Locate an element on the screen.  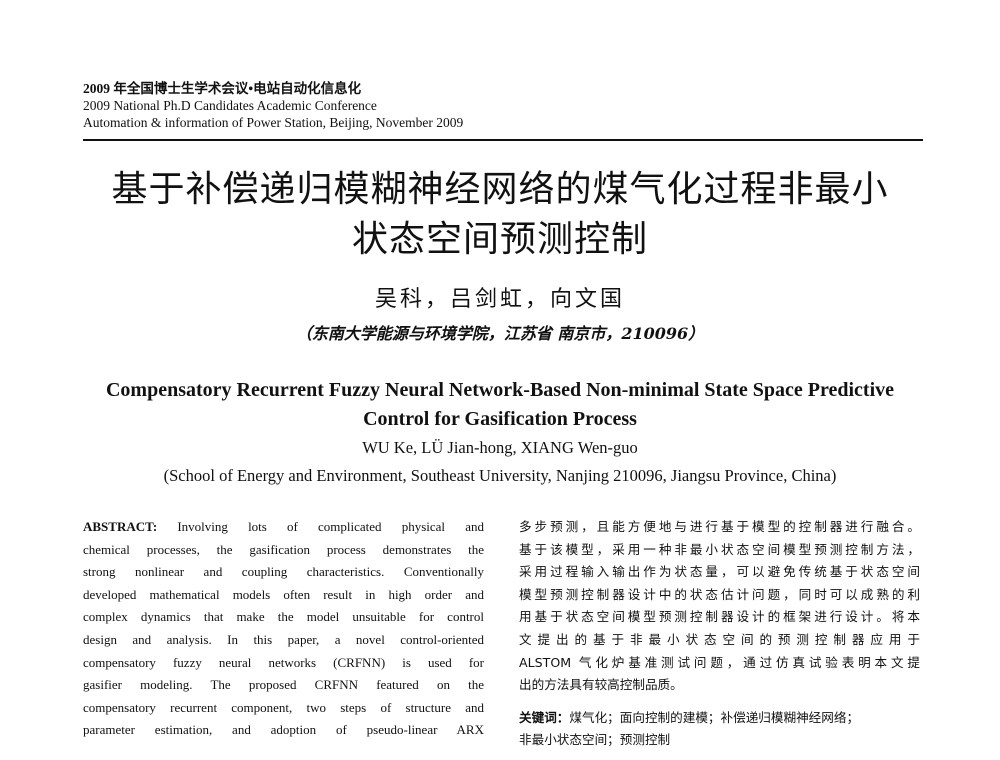
keywords-line: 关键词：煤气化；面向控制的建模；补偿递归模糊神经网络； is located at coordinates (719, 718).